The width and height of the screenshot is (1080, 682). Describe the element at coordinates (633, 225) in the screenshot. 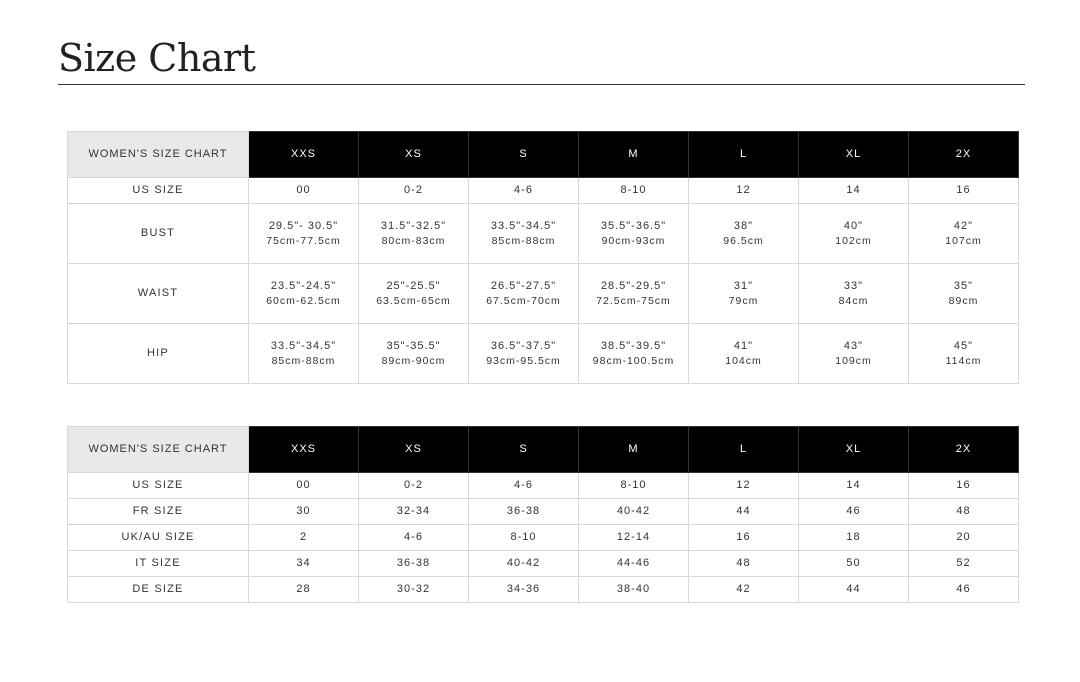

I see `inches-value: 35.5"-36.5"` at that location.